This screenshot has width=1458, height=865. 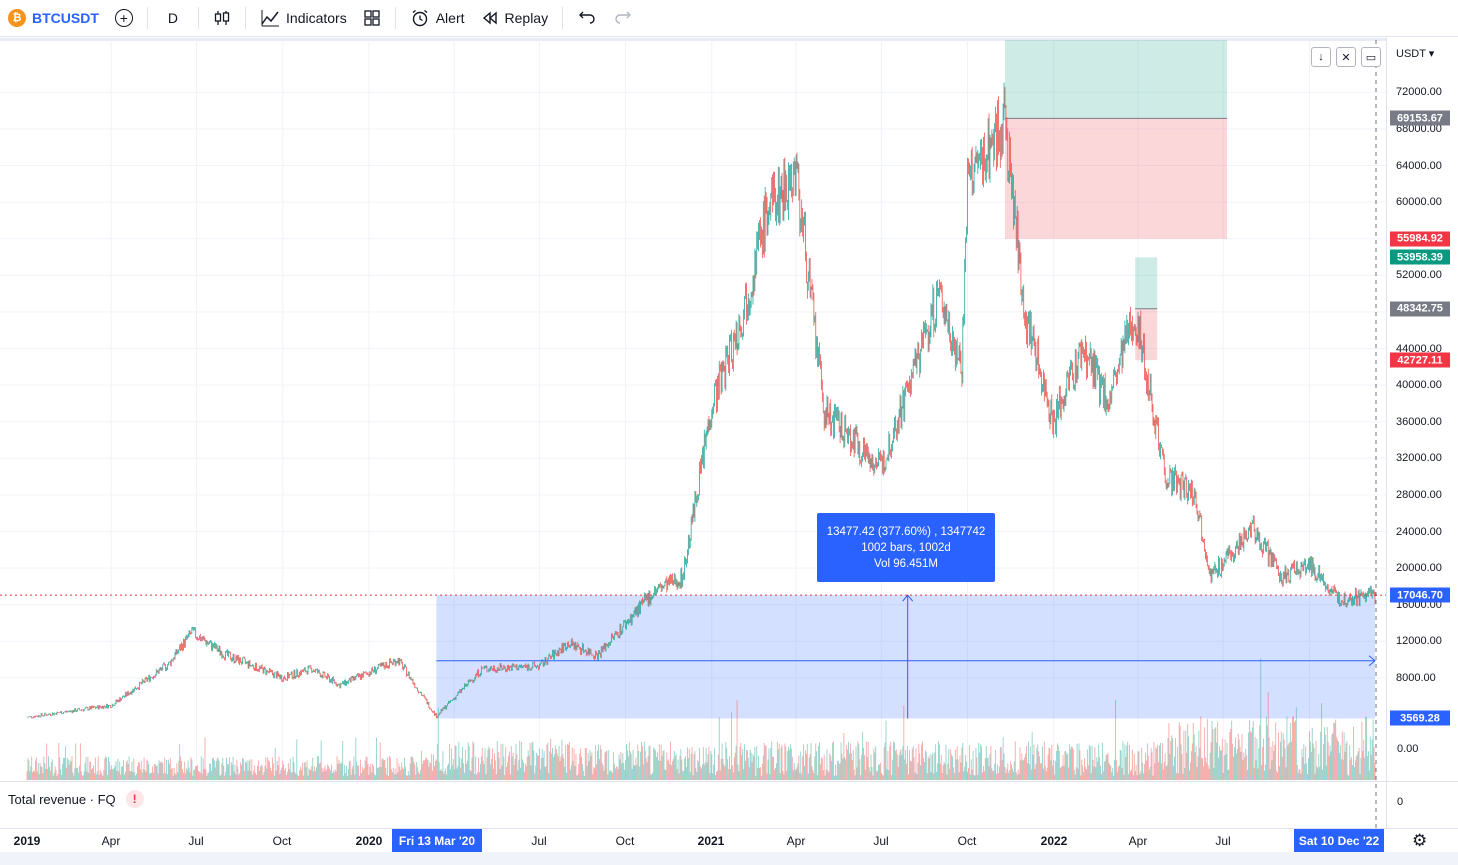 I want to click on replay-label: Replay, so click(x=526, y=18).